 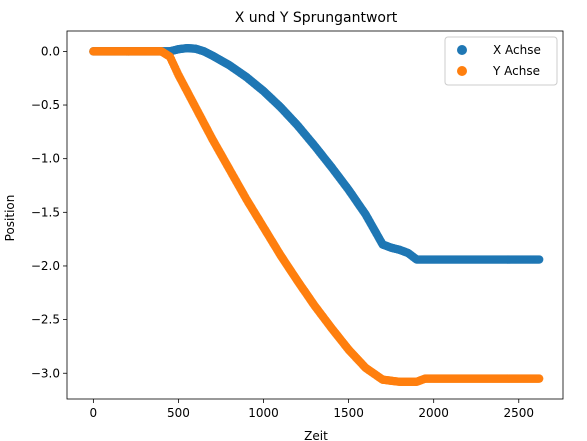 I want to click on y-axis-label: Position, so click(x=10, y=218).